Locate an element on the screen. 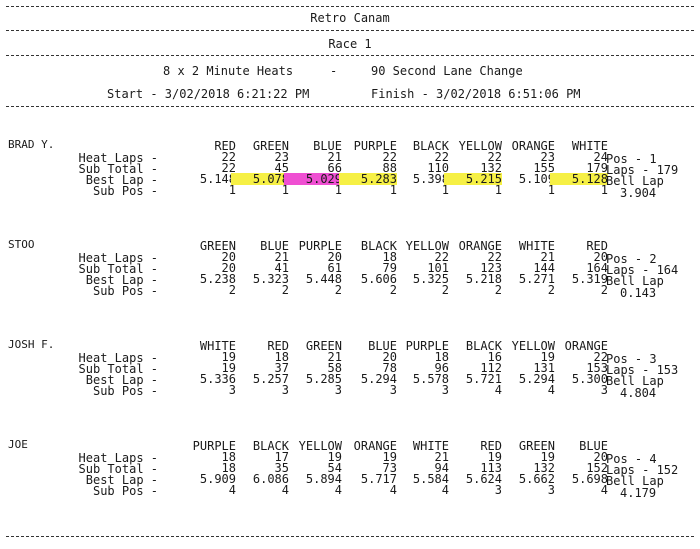 Image resolution: width=700 pixels, height=549 pixels. bell-lap-value: 3.904 is located at coordinates (638, 193).